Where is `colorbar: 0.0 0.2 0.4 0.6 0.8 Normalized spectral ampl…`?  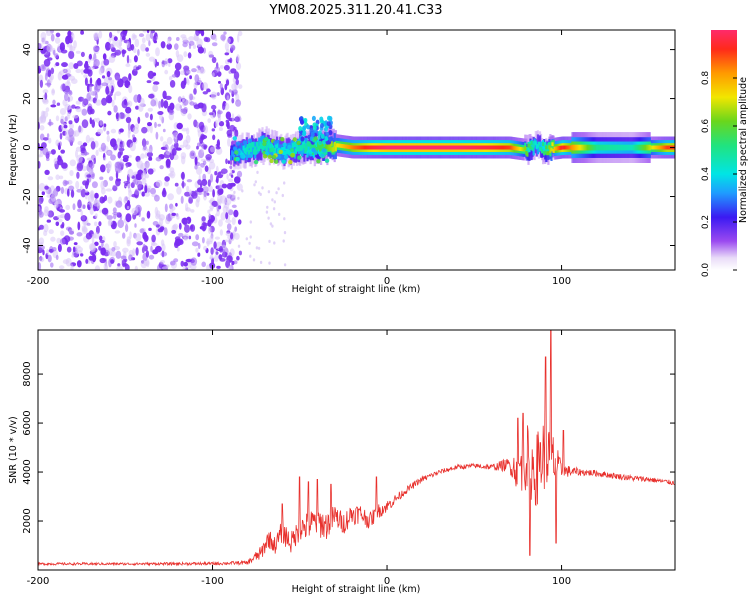 colorbar: 0.0 0.2 0.4 0.6 0.8 Normalized spectral ampl… is located at coordinates (725, 153).